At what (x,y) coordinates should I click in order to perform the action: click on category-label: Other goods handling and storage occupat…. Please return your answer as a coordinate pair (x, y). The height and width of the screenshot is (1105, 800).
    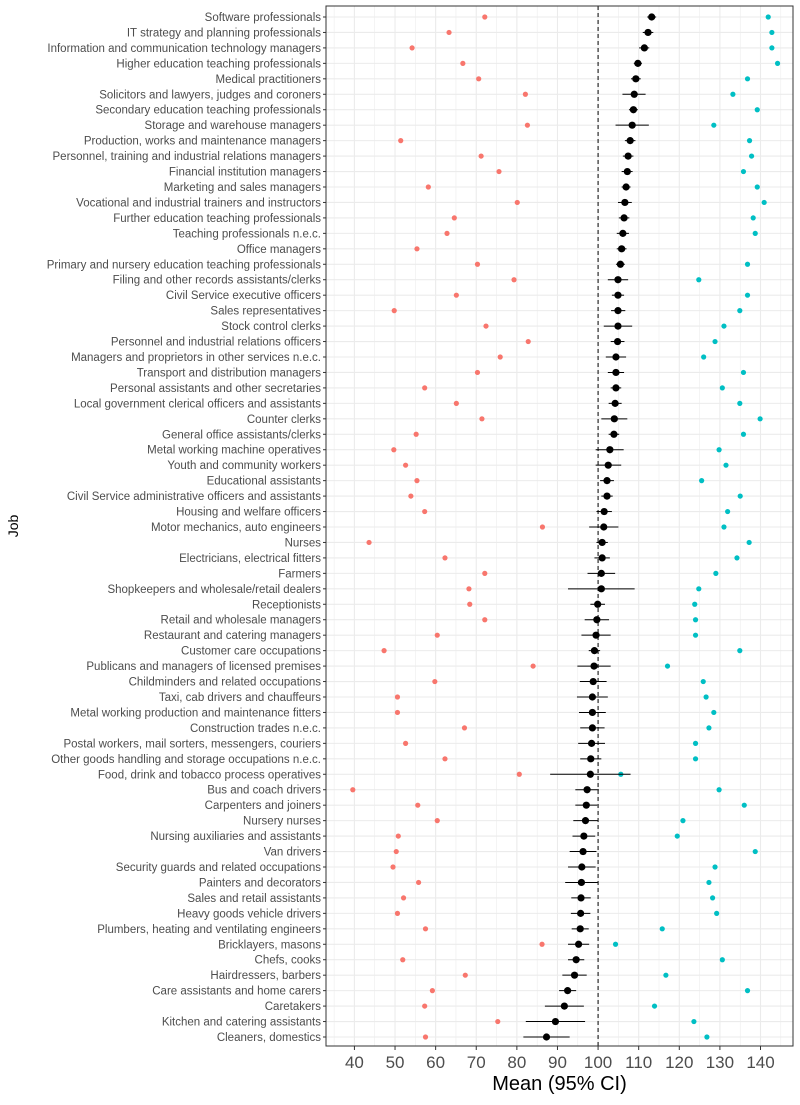
    Looking at the image, I should click on (186, 760).